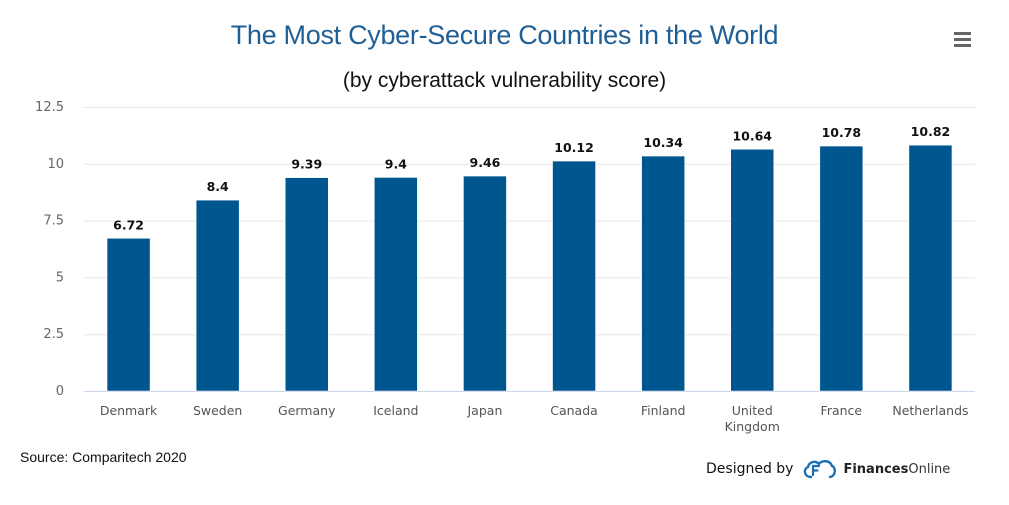  Describe the element at coordinates (929, 469) in the screenshot. I see `brand-name-light: Online` at that location.